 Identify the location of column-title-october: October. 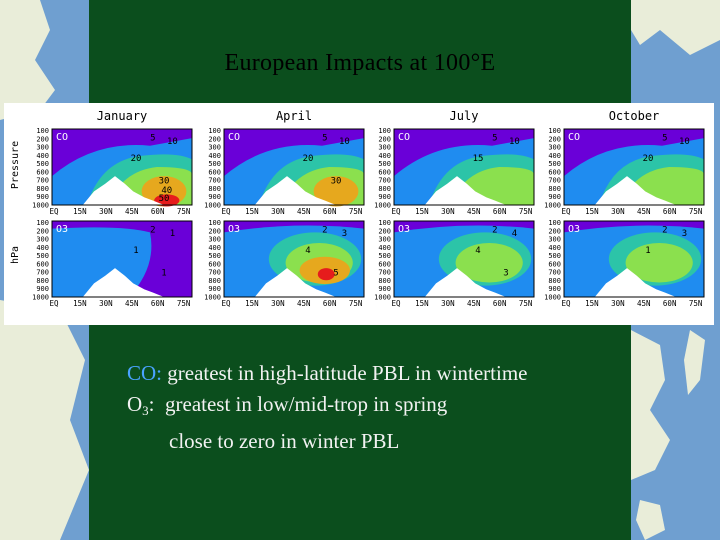
(634, 116).